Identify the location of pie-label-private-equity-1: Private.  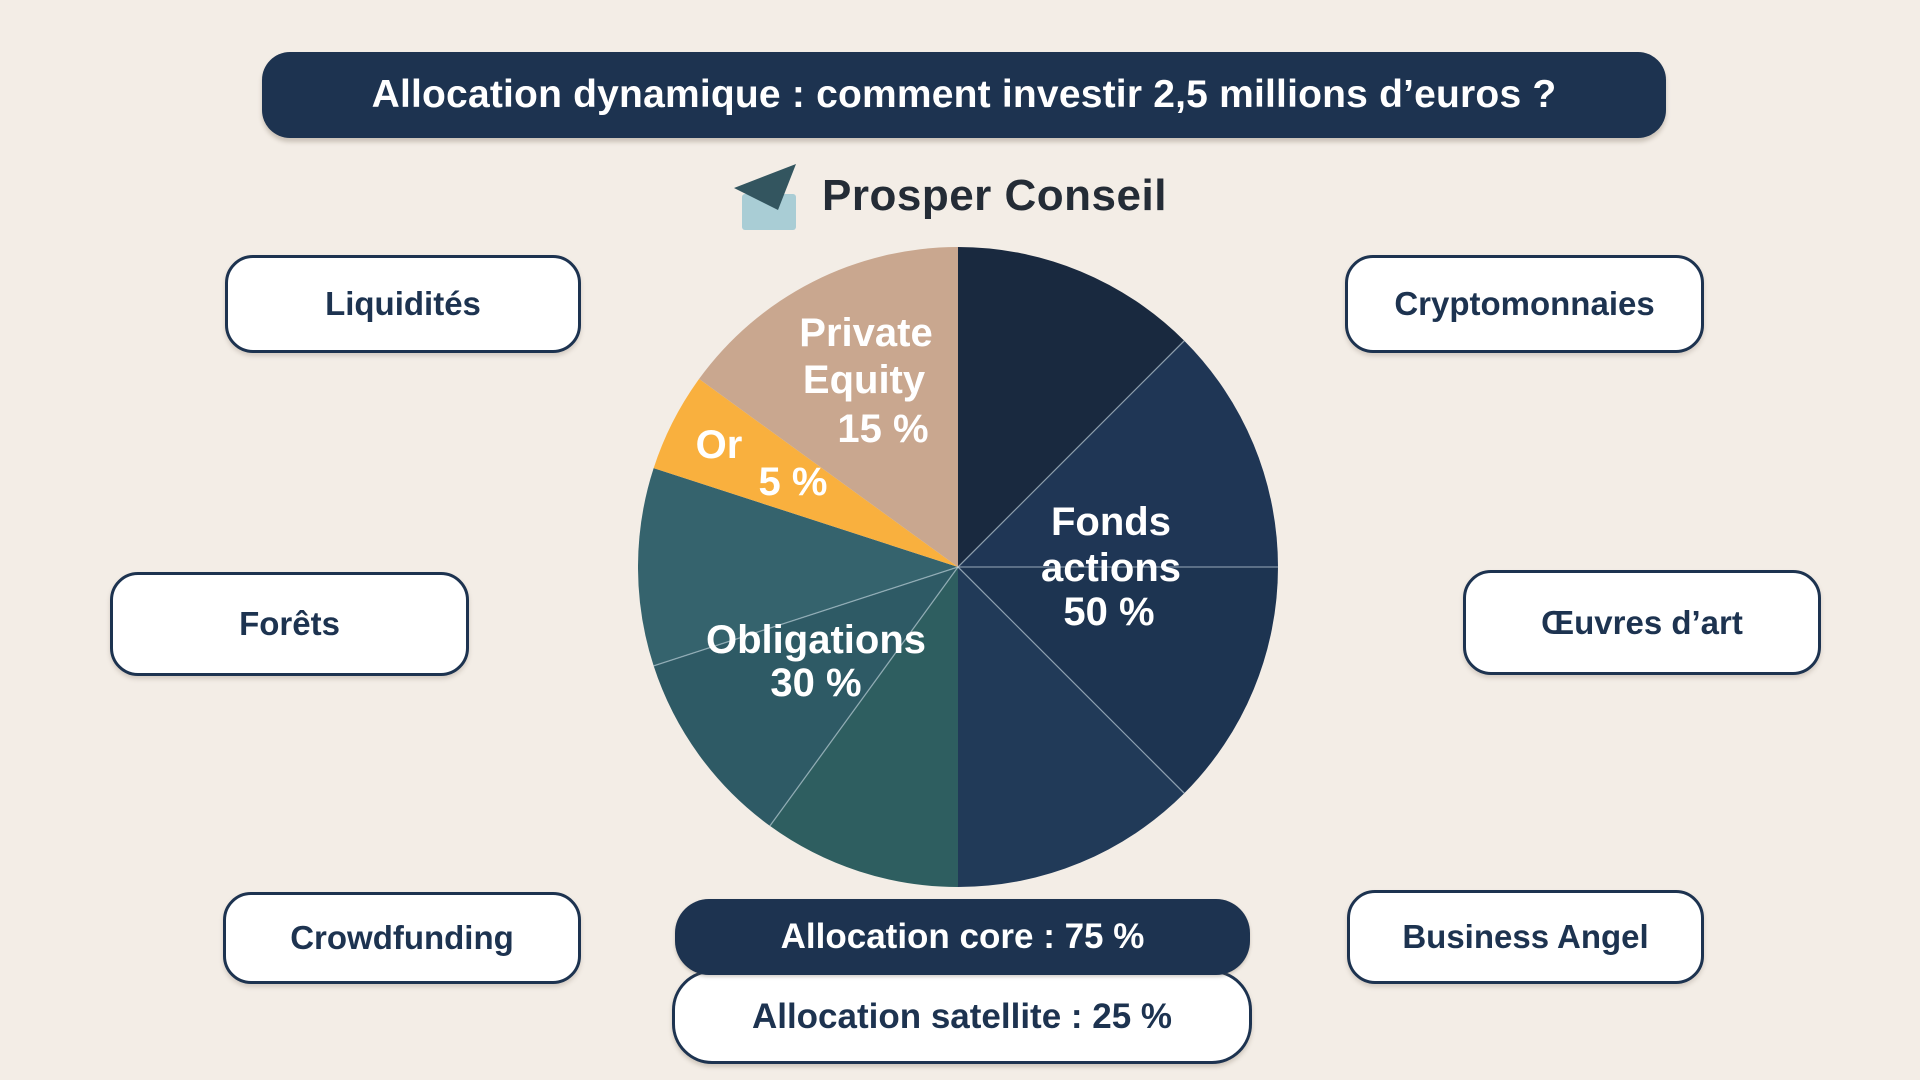
(865, 333).